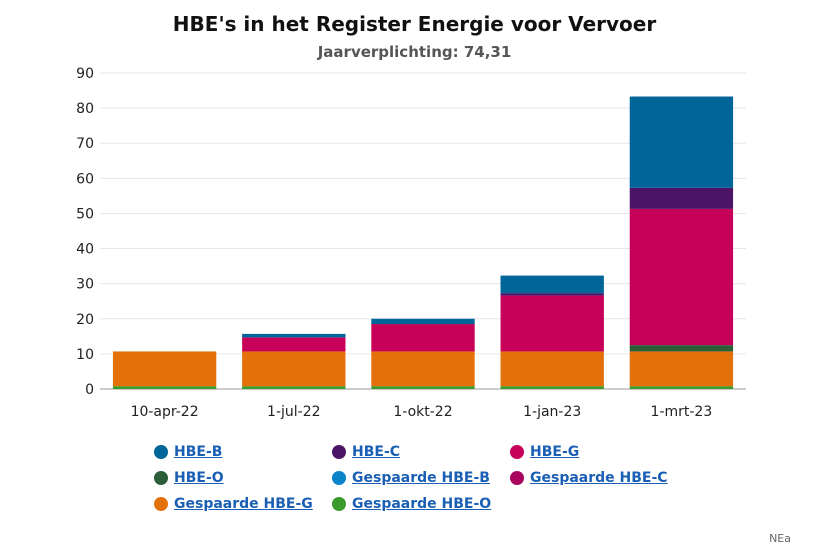 The height and width of the screenshot is (553, 829). What do you see at coordinates (85, 214) in the screenshot?
I see `y-tick-label: 50` at bounding box center [85, 214].